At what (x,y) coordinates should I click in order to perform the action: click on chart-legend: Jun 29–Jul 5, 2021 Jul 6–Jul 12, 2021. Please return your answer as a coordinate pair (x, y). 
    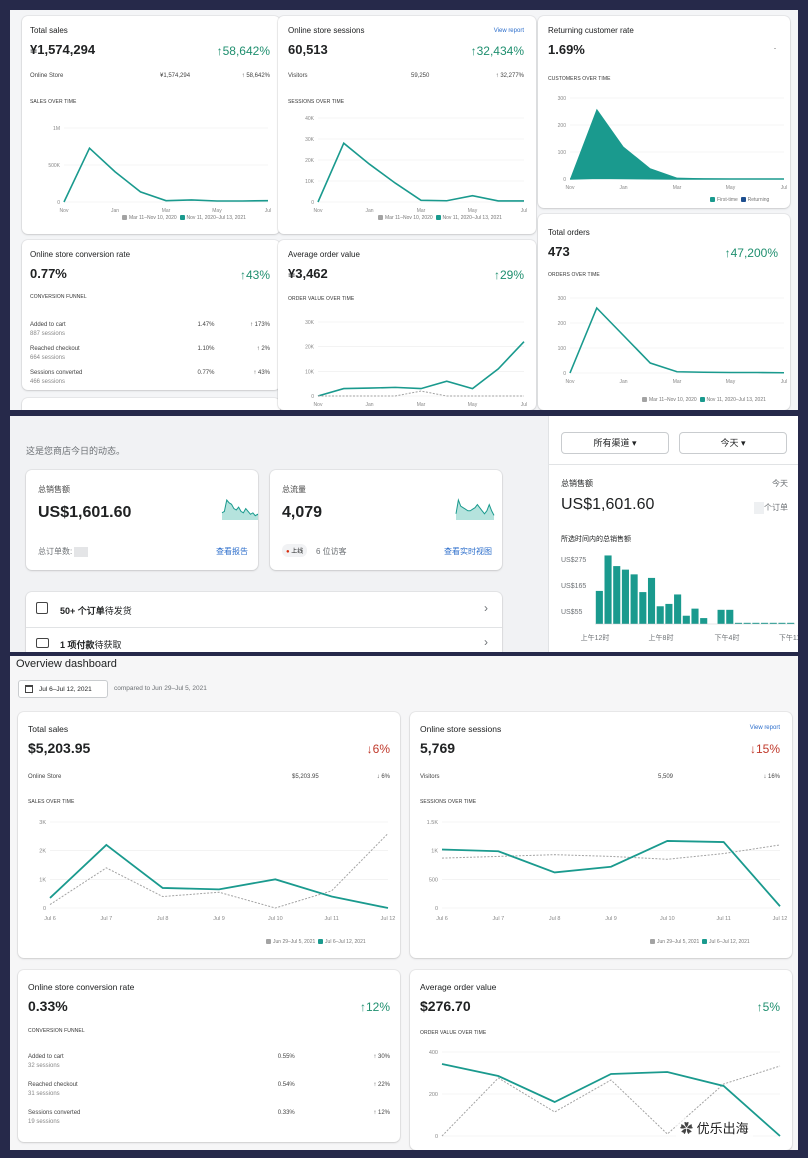
    Looking at the image, I should click on (316, 942).